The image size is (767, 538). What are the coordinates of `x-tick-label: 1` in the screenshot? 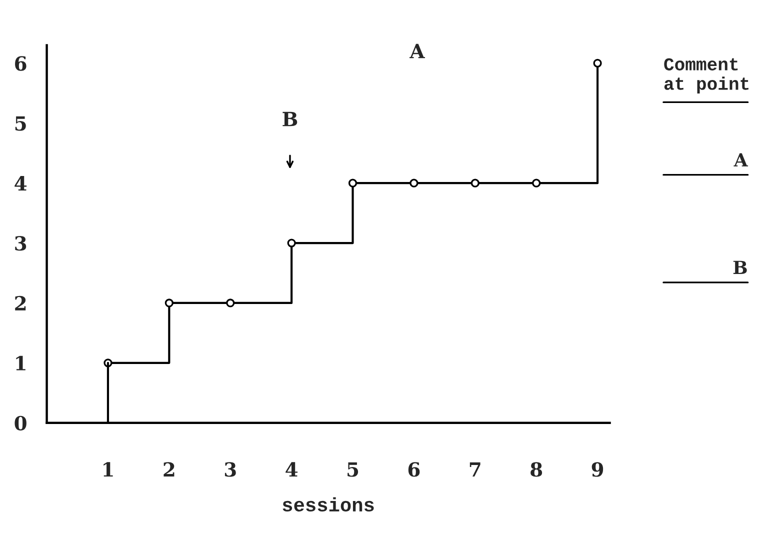 It's located at (108, 469).